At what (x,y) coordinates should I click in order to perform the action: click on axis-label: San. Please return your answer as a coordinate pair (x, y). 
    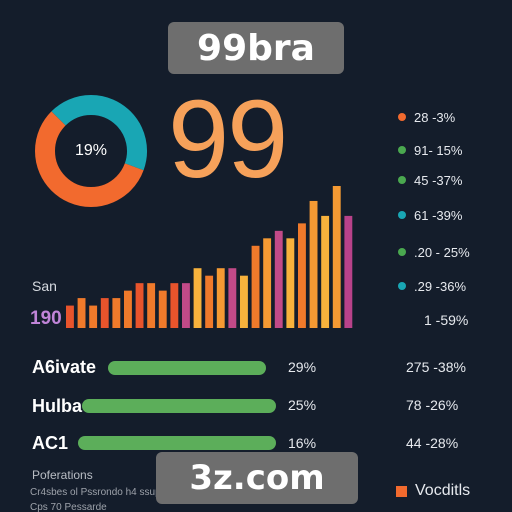
    Looking at the image, I should click on (44, 286).